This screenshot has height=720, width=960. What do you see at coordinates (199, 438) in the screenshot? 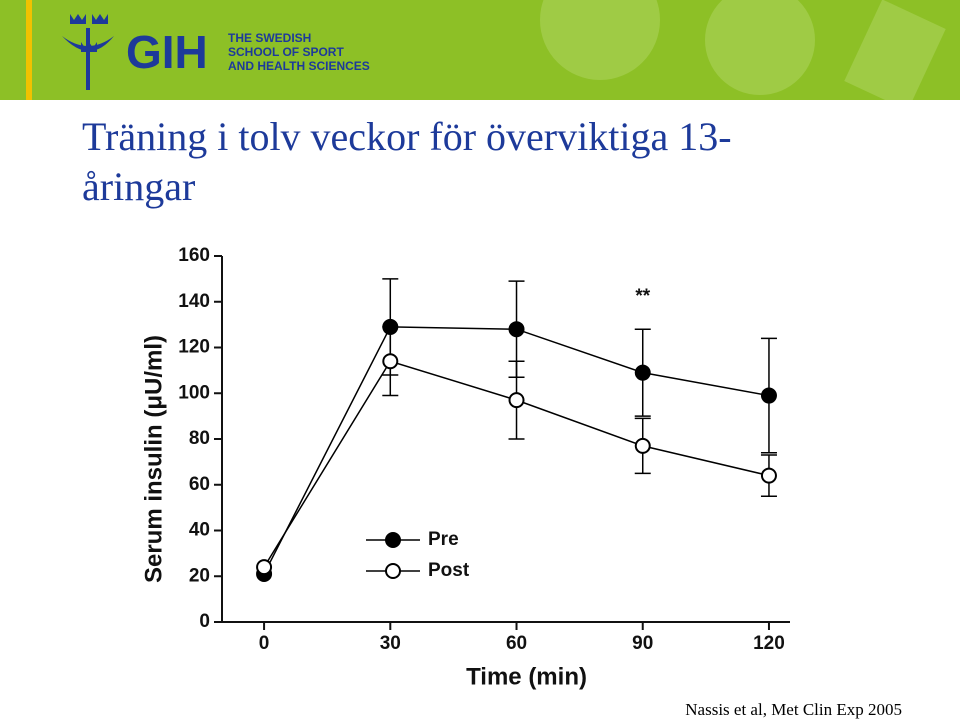
I see `y-tick-label: 80` at bounding box center [199, 438].